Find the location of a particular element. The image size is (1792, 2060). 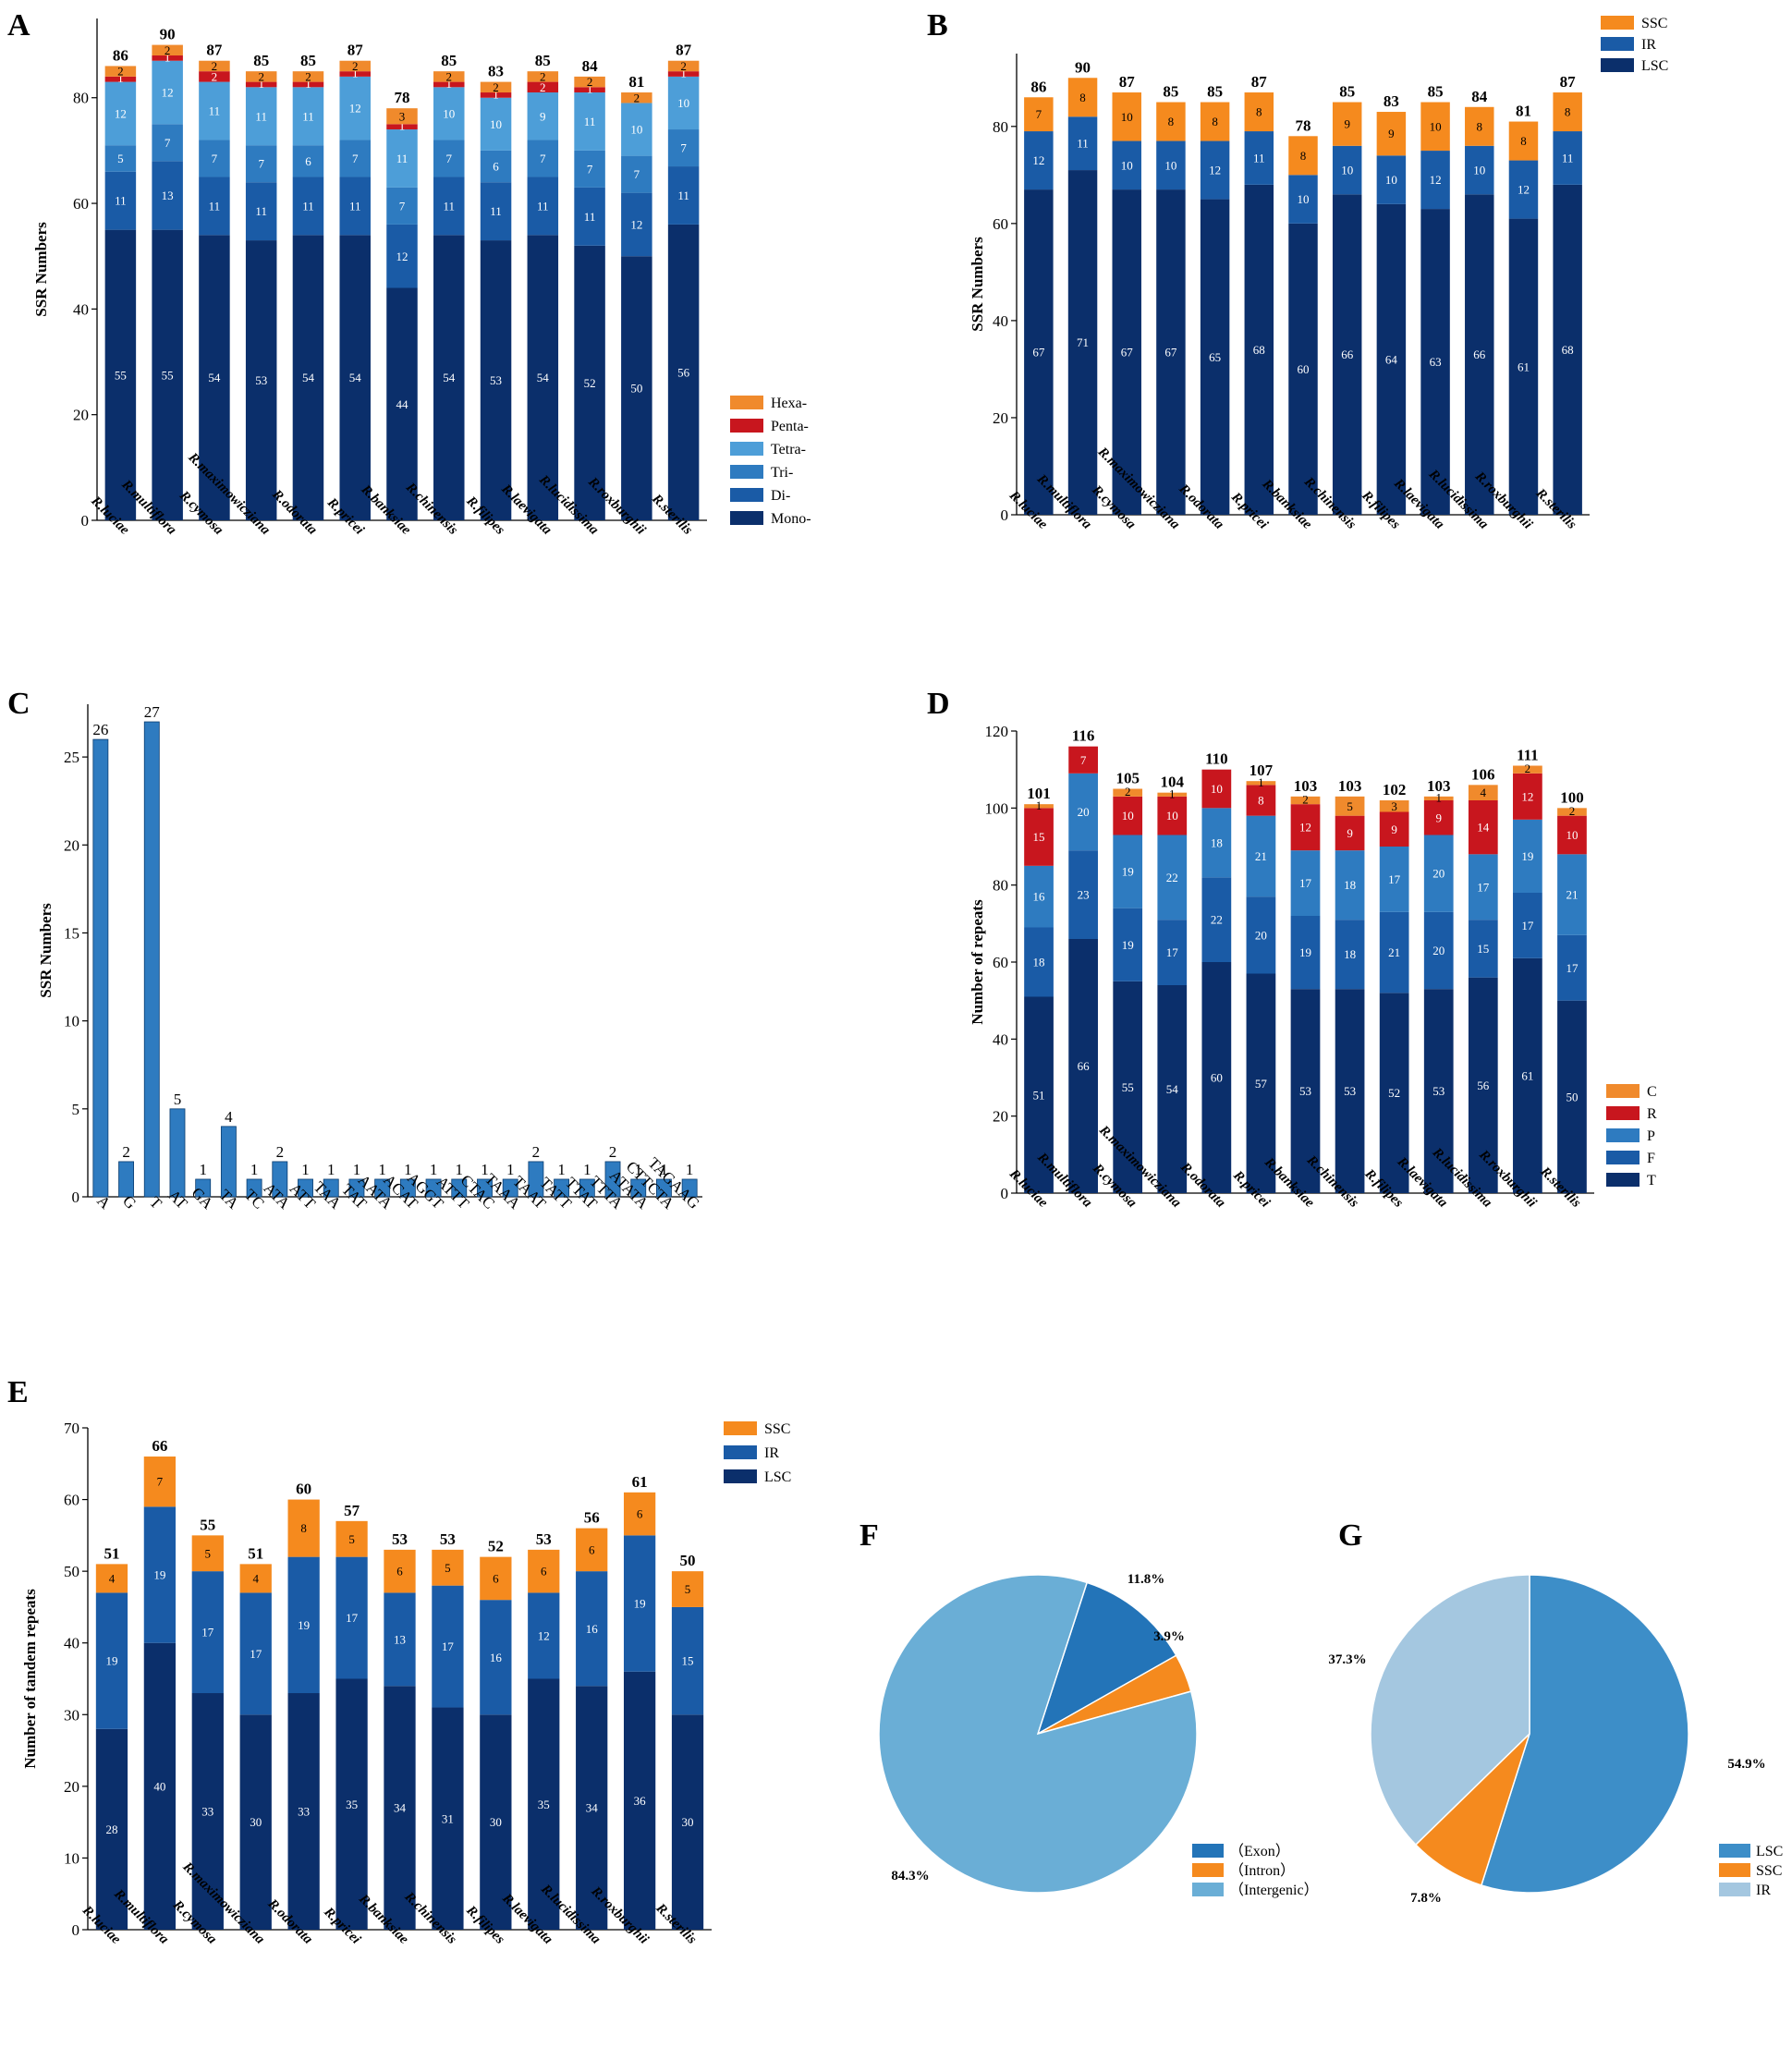

pie-slice is located at coordinates (1450, 1710).